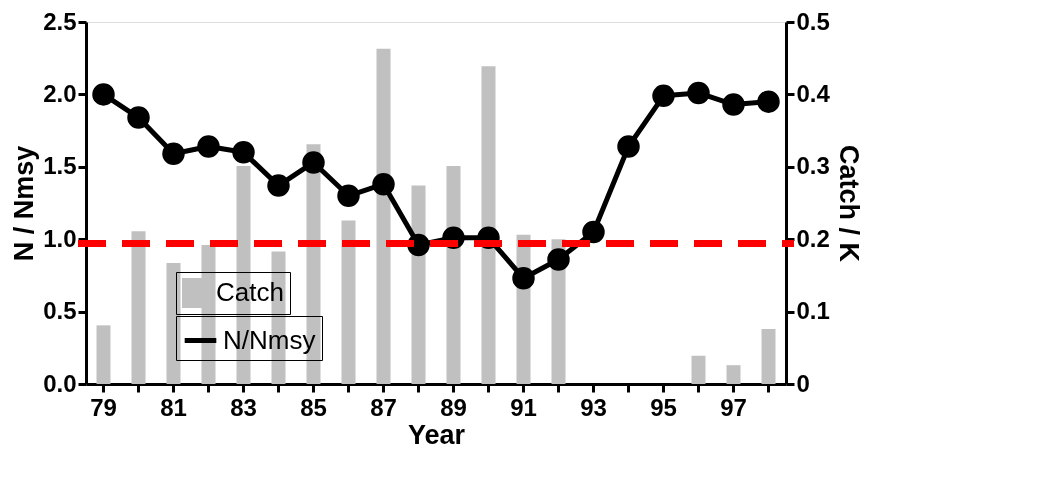 Image resolution: width=1042 pixels, height=496 pixels. What do you see at coordinates (103, 407) in the screenshot?
I see `x-tick-label: 79` at bounding box center [103, 407].